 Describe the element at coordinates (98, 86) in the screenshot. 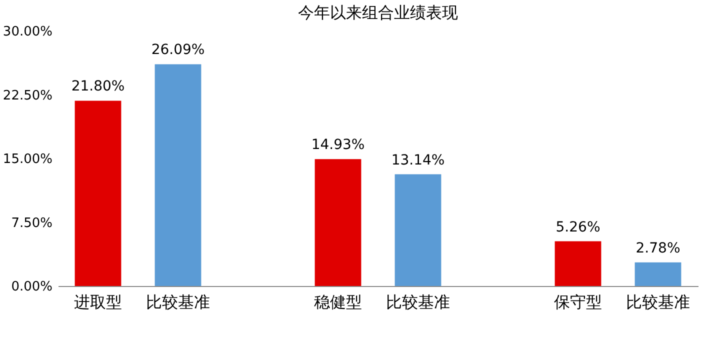

I see `data-label: 21.80%` at that location.